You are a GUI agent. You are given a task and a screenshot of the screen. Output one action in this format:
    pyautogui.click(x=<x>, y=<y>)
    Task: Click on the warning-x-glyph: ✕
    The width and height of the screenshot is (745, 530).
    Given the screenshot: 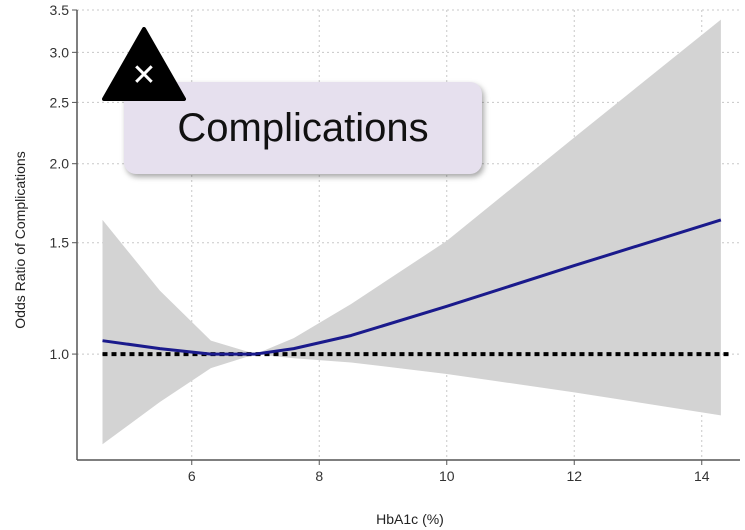 What is the action you would take?
    pyautogui.click(x=143, y=75)
    